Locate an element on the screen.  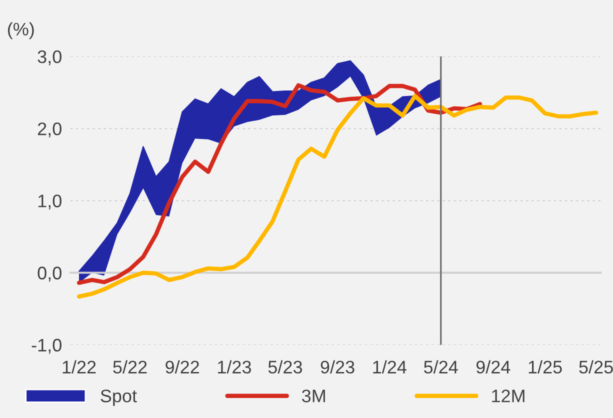
x-tick-label: 1/22 is located at coordinates (79, 367).